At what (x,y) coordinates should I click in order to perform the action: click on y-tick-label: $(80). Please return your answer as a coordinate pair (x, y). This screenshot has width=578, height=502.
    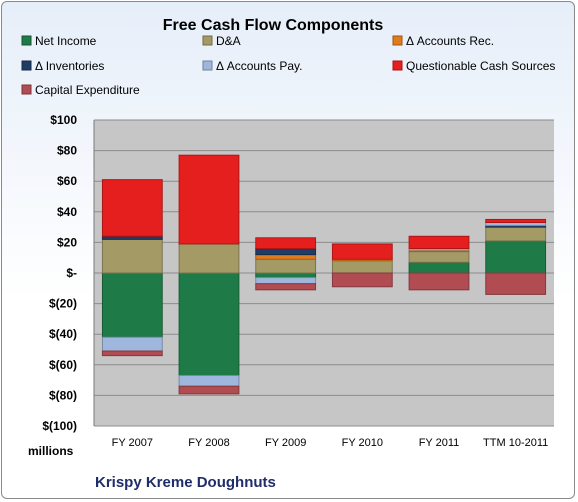
    Looking at the image, I should click on (63, 395).